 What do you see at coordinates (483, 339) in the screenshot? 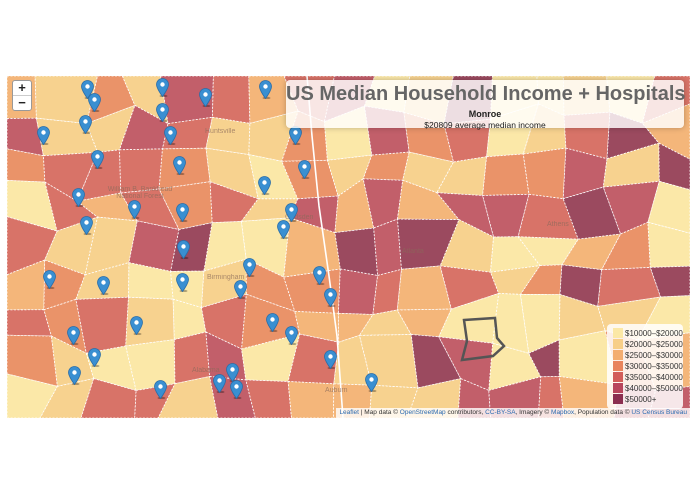
I see `highlighted-county-outline` at bounding box center [483, 339].